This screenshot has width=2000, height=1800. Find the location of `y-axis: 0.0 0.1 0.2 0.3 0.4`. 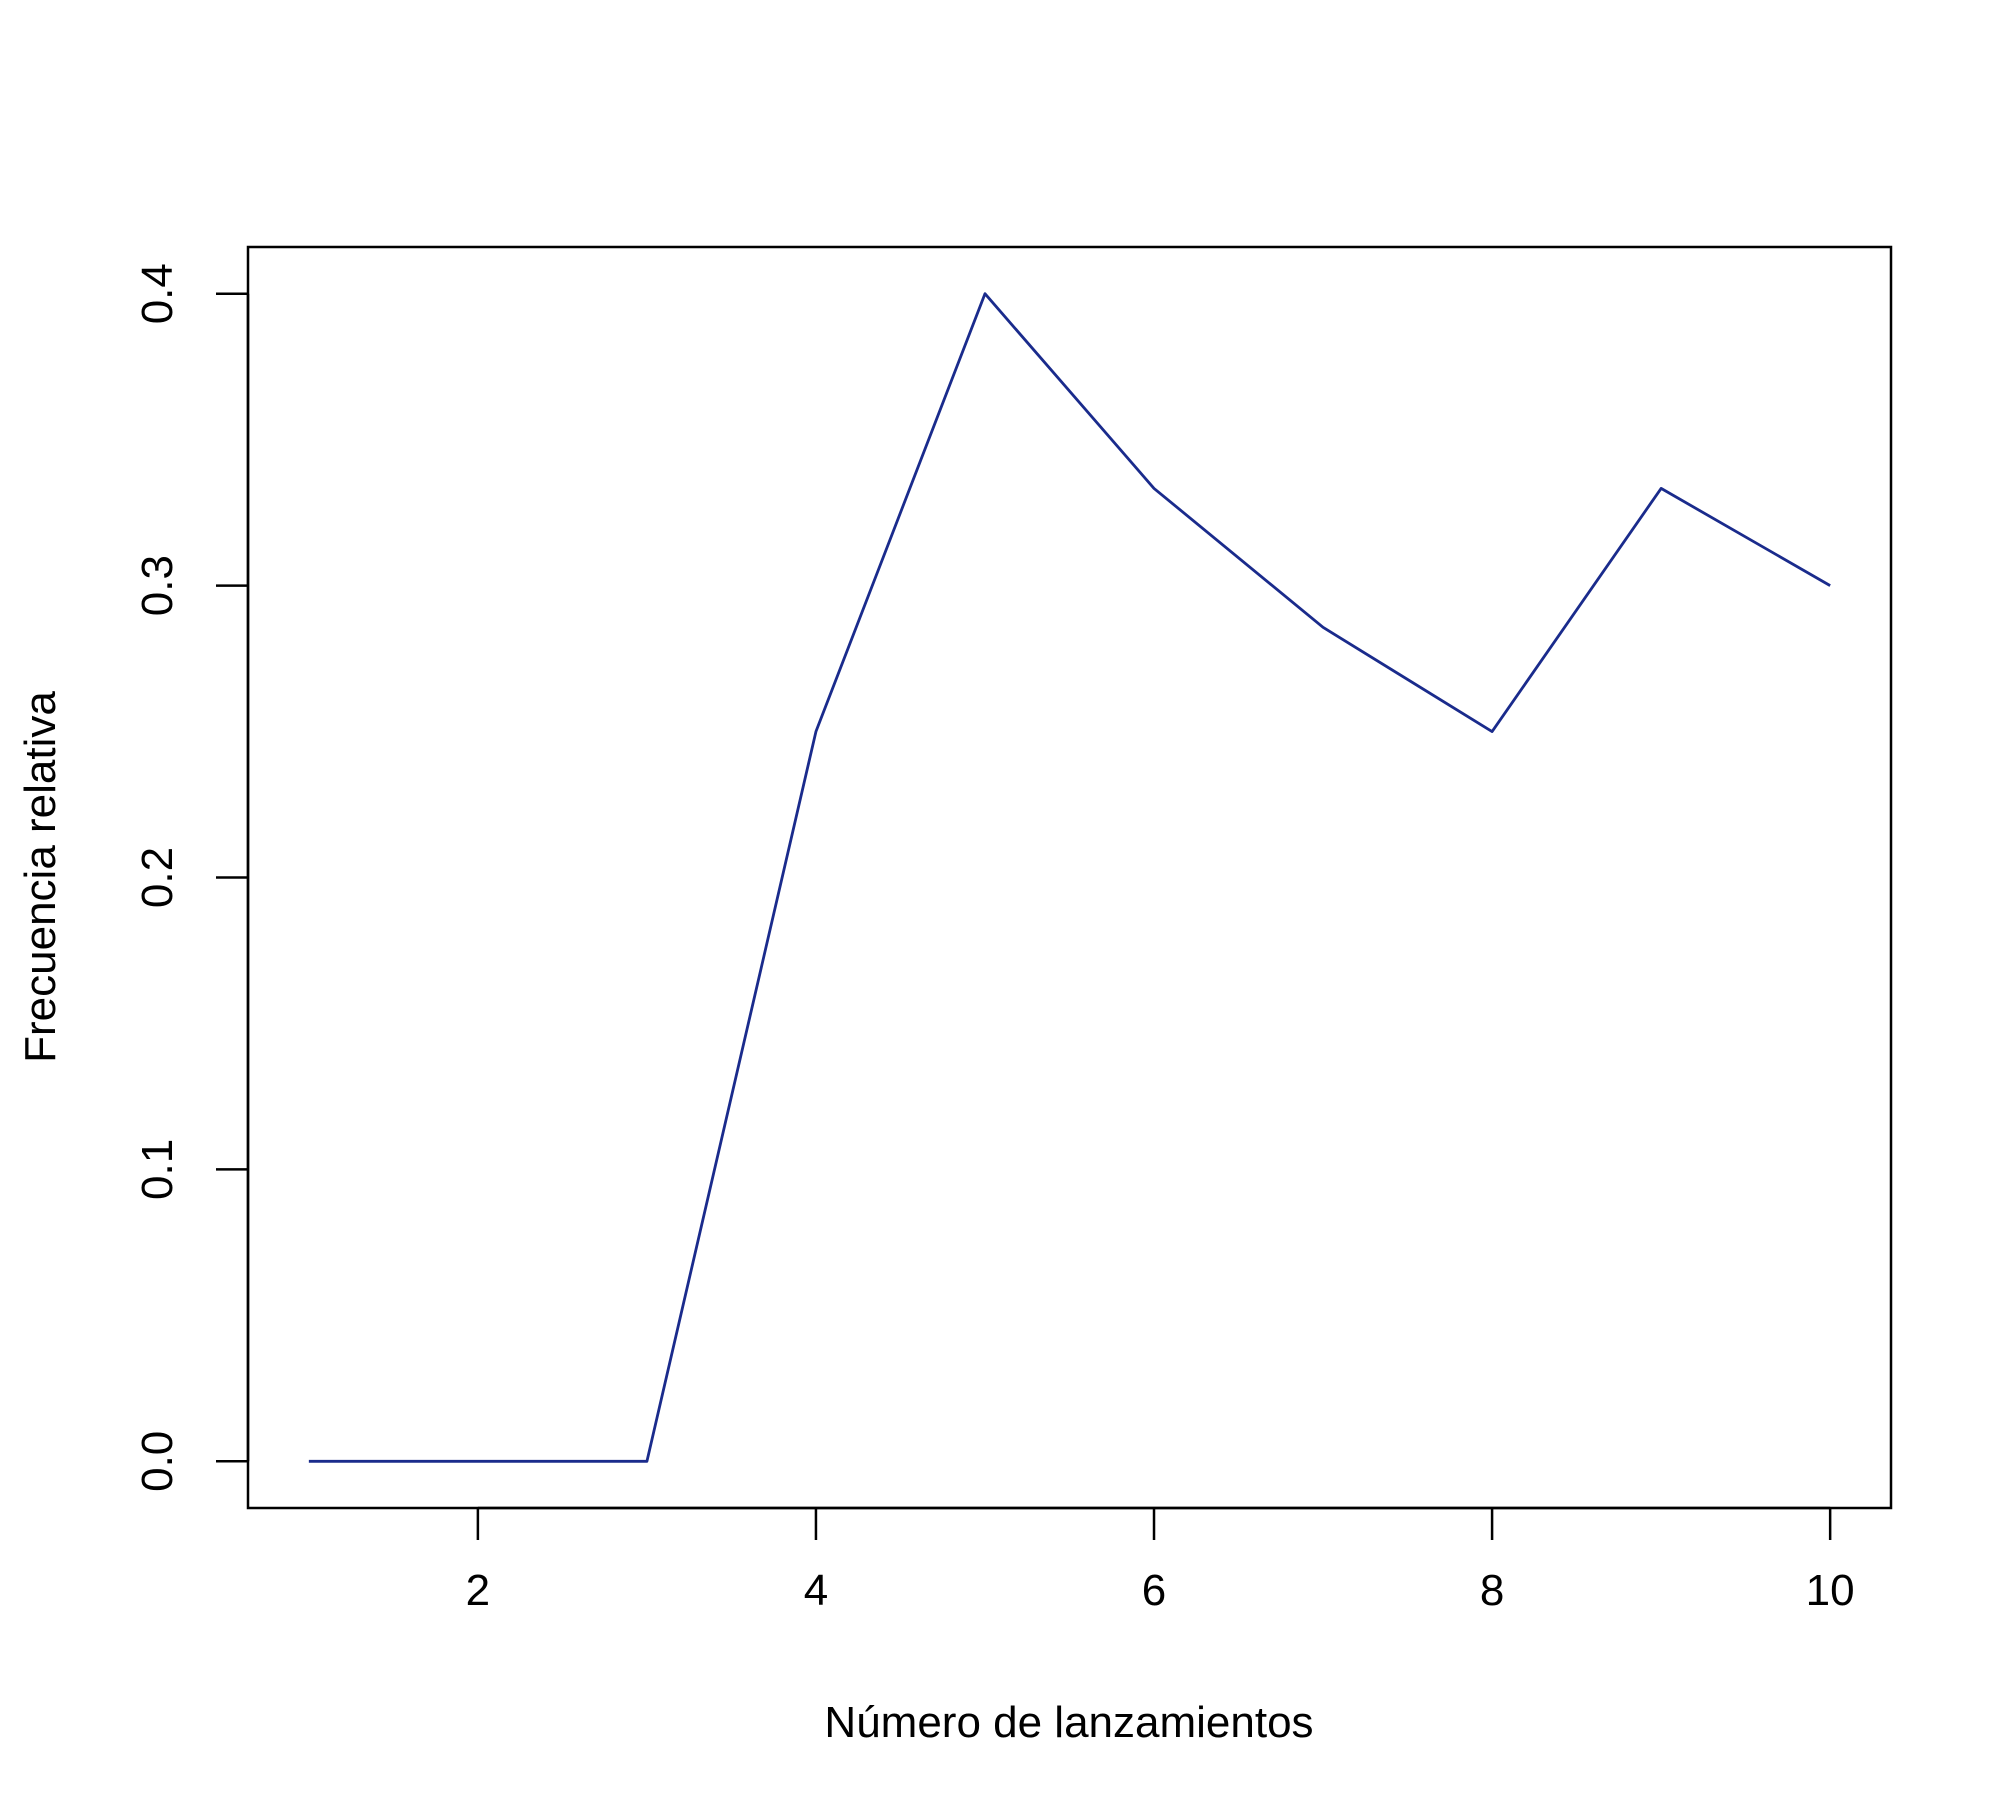

y-axis: 0.0 0.1 0.2 0.3 0.4 is located at coordinates (191, 877).